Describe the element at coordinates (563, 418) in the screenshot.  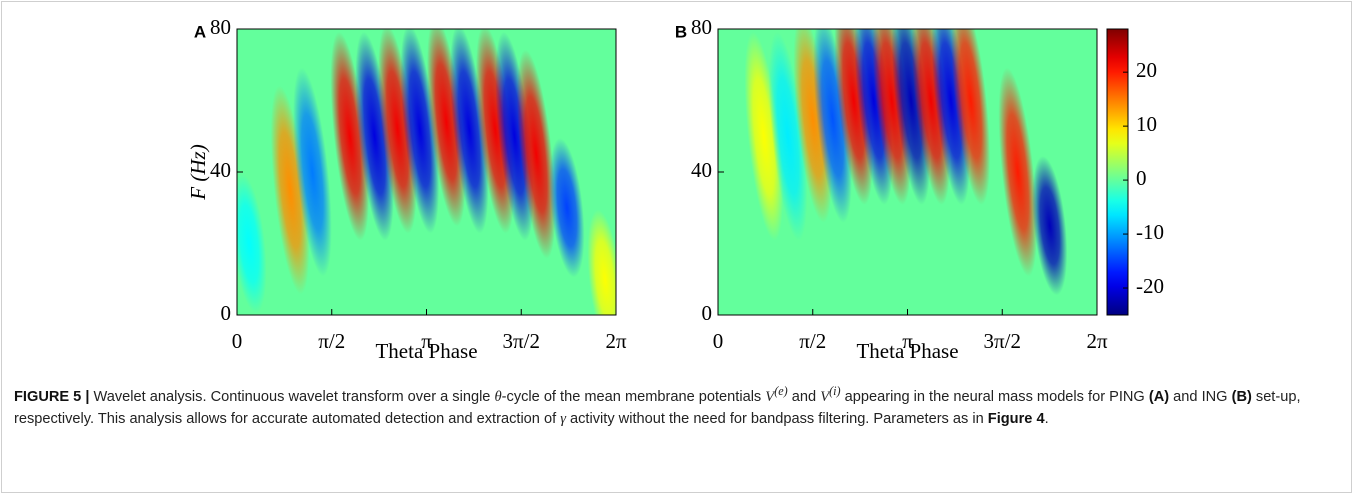
I see `caption-math: γ` at that location.